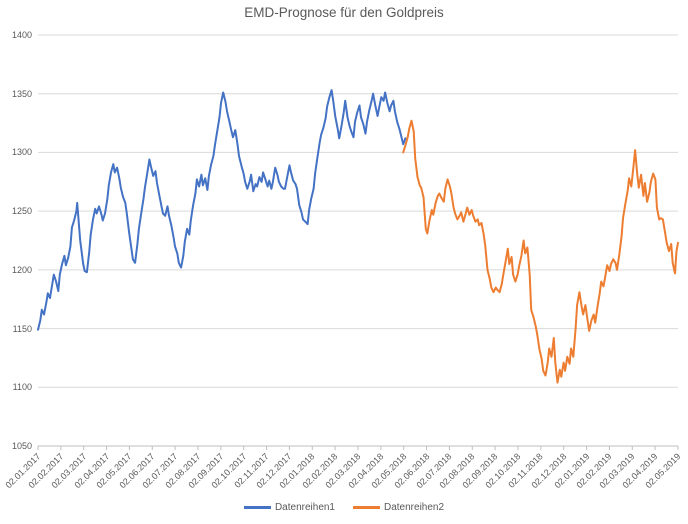 The height and width of the screenshot is (524, 688). What do you see at coordinates (22, 328) in the screenshot?
I see `y-tick-label: 1150` at bounding box center [22, 328].